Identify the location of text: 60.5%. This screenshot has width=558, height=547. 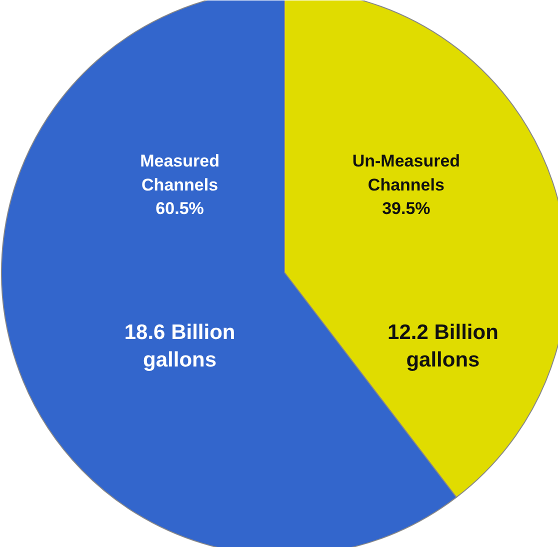
(180, 208).